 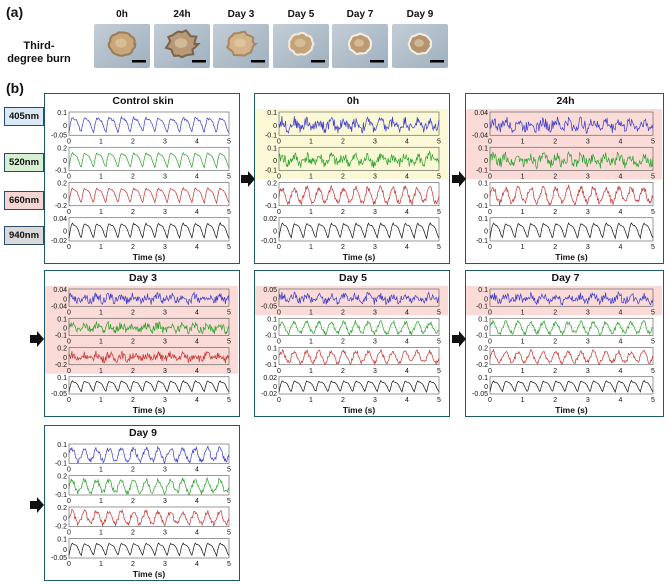 What do you see at coordinates (653, 312) in the screenshot?
I see `x-tick-5-0-5: 5` at bounding box center [653, 312].